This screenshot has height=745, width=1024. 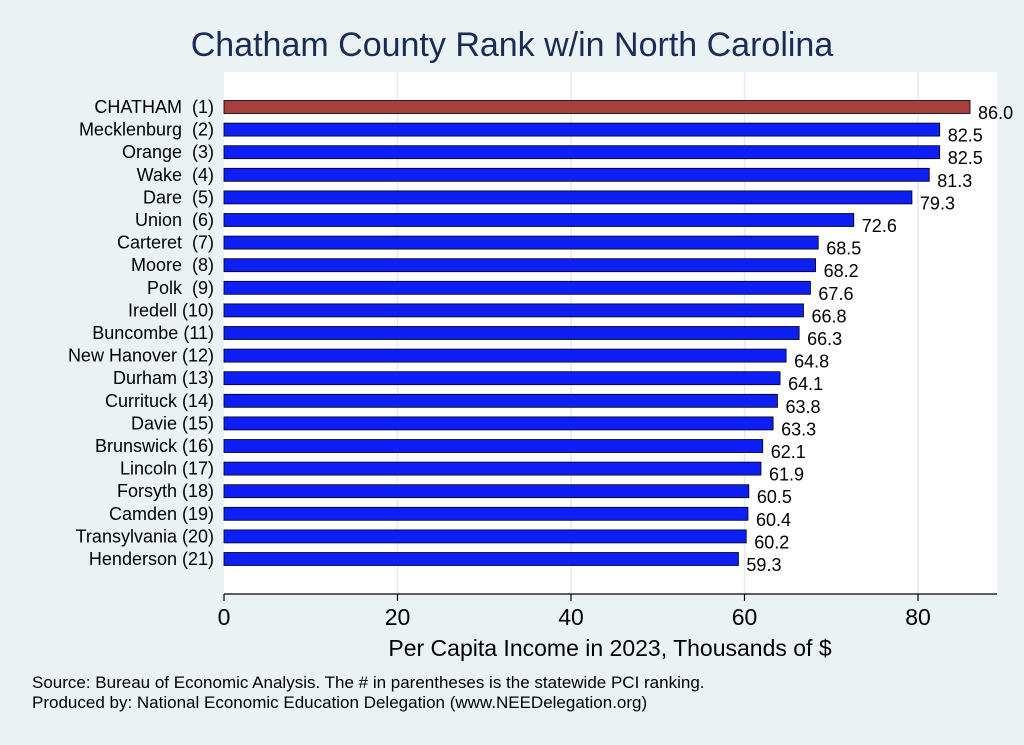 I want to click on category-label: Carteret (7), so click(x=165, y=243).